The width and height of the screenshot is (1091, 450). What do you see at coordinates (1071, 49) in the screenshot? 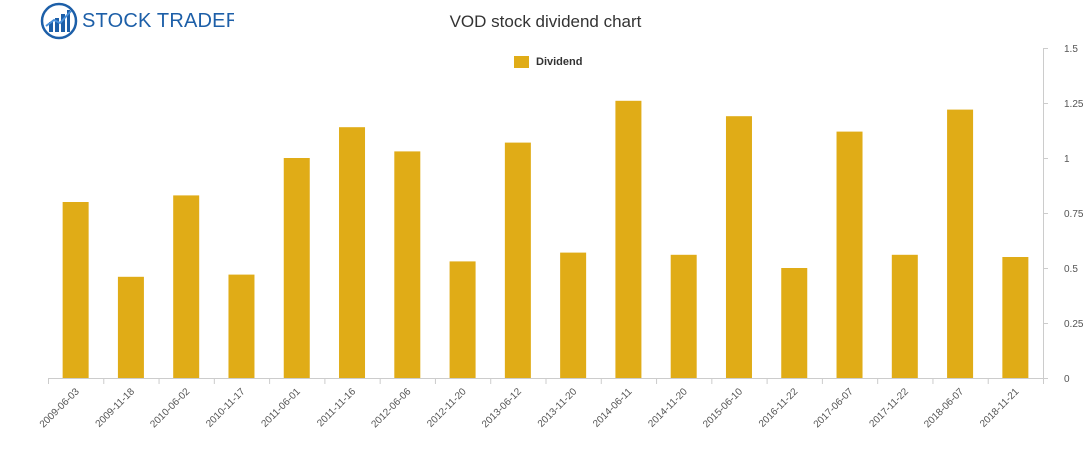
I see `y-tick-label: 1.5` at bounding box center [1071, 49].